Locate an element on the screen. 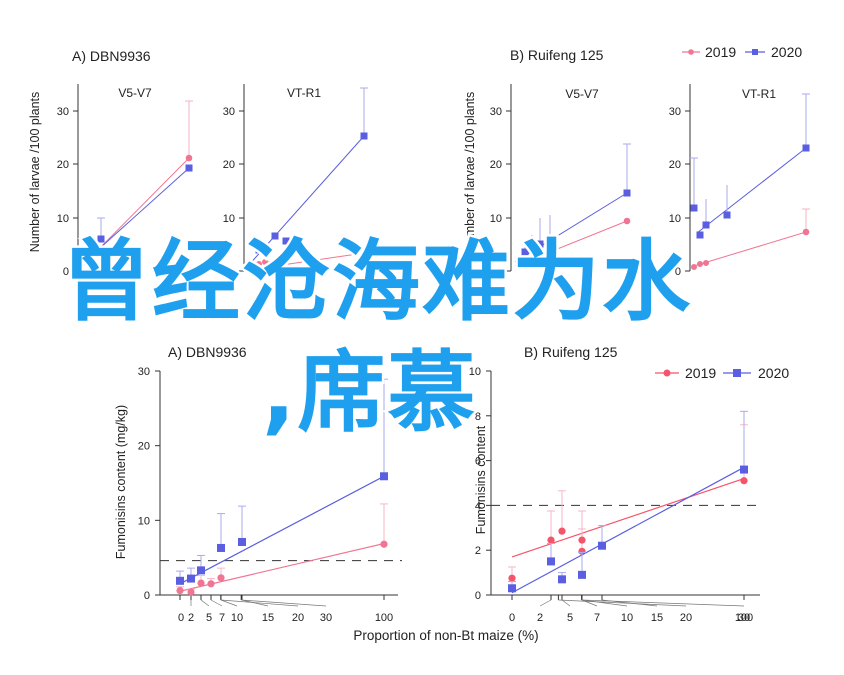 The image size is (844, 675). y-tick-label: 6 is located at coordinates (478, 462).